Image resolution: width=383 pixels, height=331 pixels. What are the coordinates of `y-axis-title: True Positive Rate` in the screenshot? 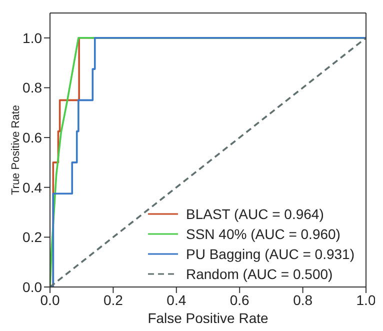 It's located at (16, 150).